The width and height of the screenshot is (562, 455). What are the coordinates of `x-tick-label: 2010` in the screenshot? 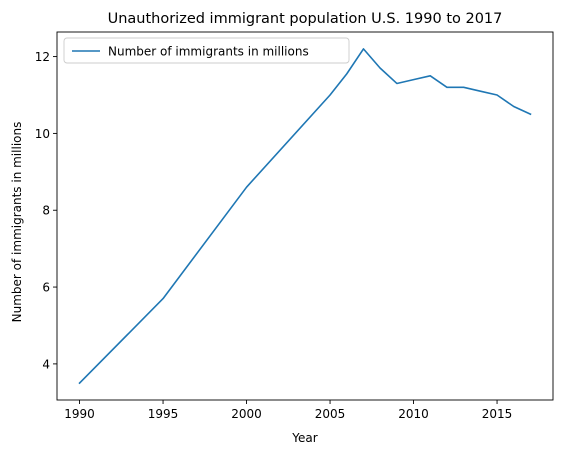 It's located at (413, 414).